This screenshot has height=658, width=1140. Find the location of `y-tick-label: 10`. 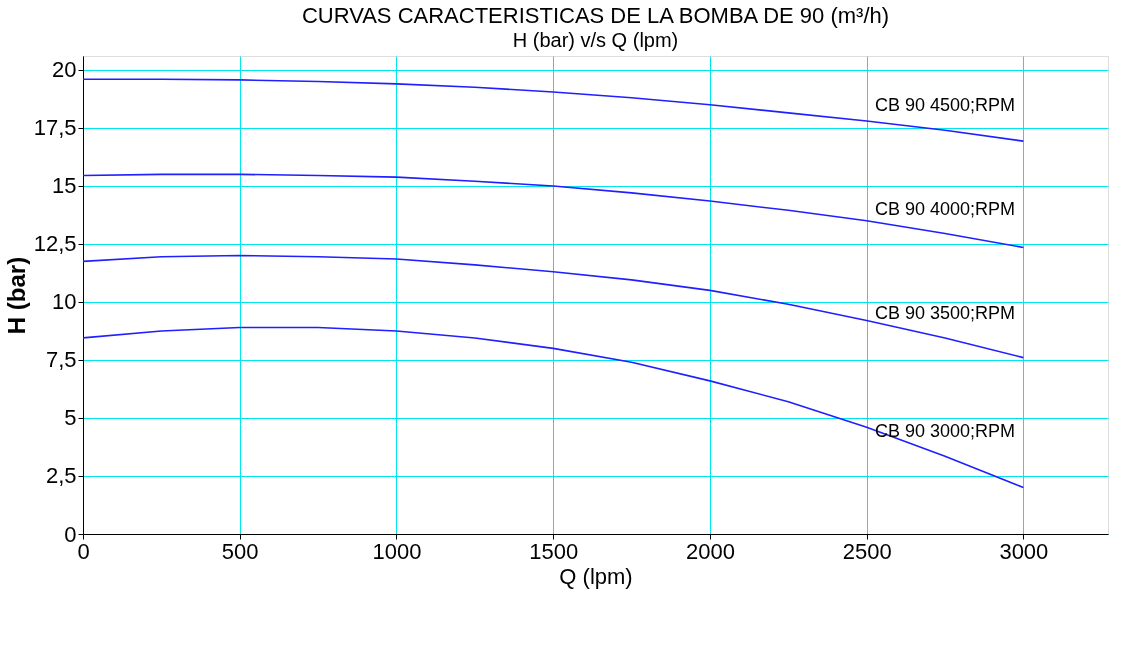

y-tick-label: 10 is located at coordinates (64, 302).